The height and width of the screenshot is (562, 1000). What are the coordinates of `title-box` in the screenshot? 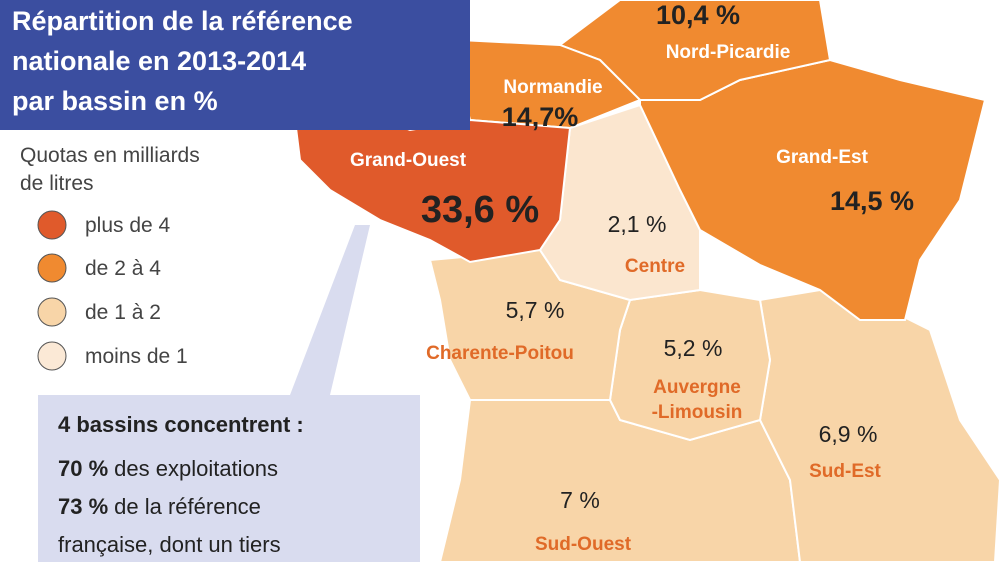 It's located at (235, 65).